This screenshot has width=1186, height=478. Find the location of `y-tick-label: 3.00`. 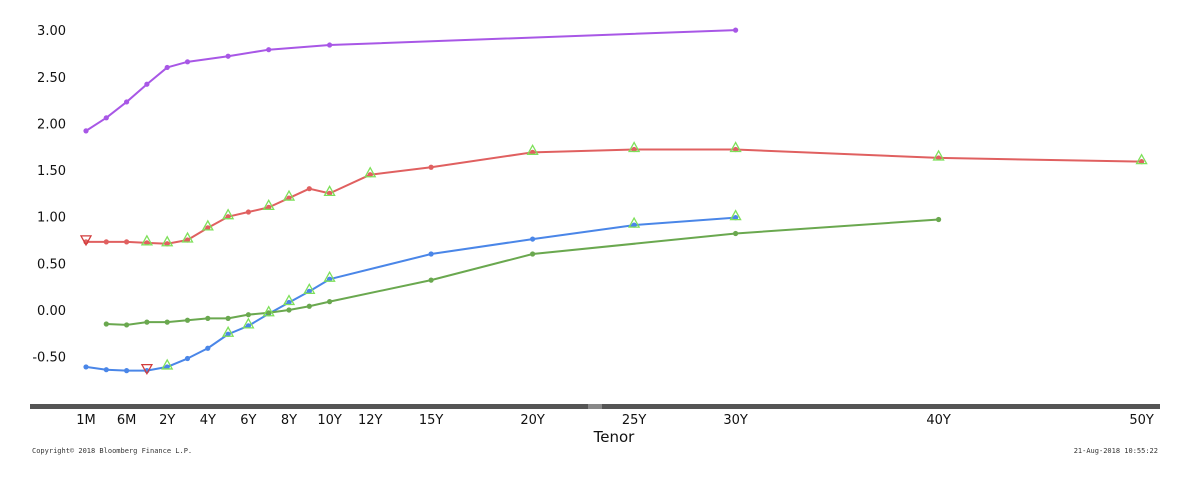

y-tick-label: 3.00 is located at coordinates (51, 31).